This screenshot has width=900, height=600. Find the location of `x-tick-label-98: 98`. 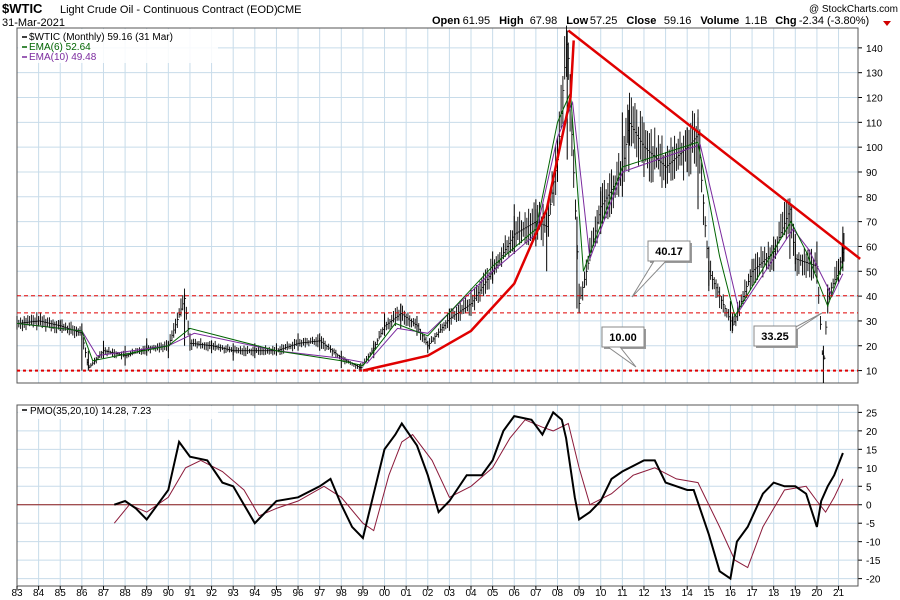

x-tick-label-98: 98 is located at coordinates (342, 593).